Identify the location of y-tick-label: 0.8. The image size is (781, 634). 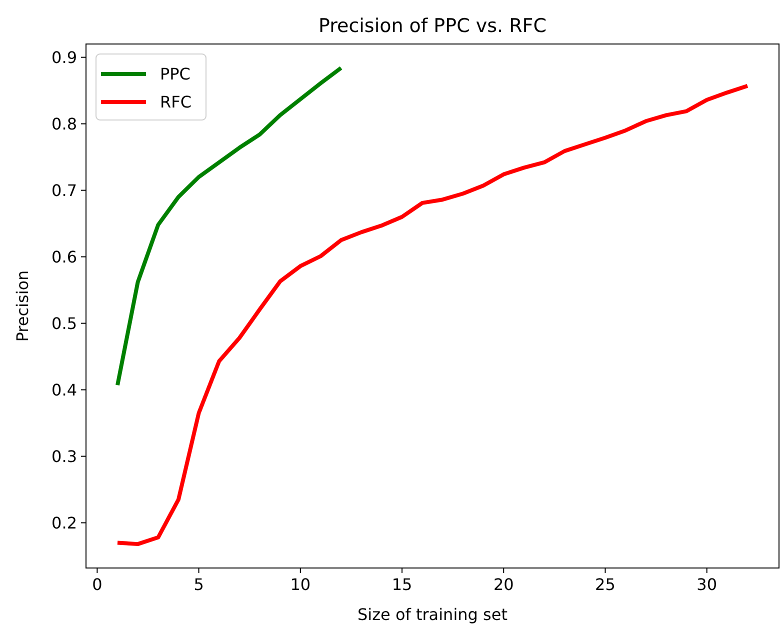
(64, 124).